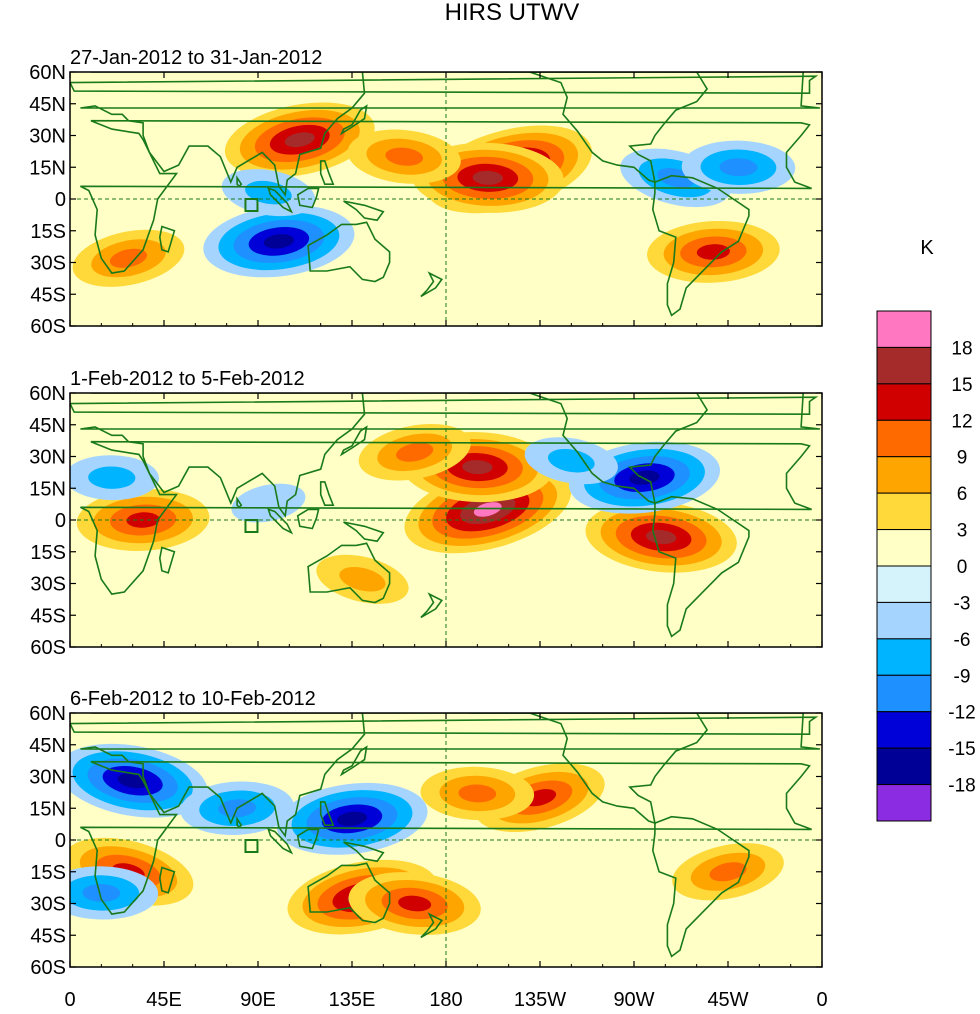 The height and width of the screenshot is (1014, 980). Describe the element at coordinates (352, 1000) in the screenshot. I see `x-tick-label: 135E` at that location.